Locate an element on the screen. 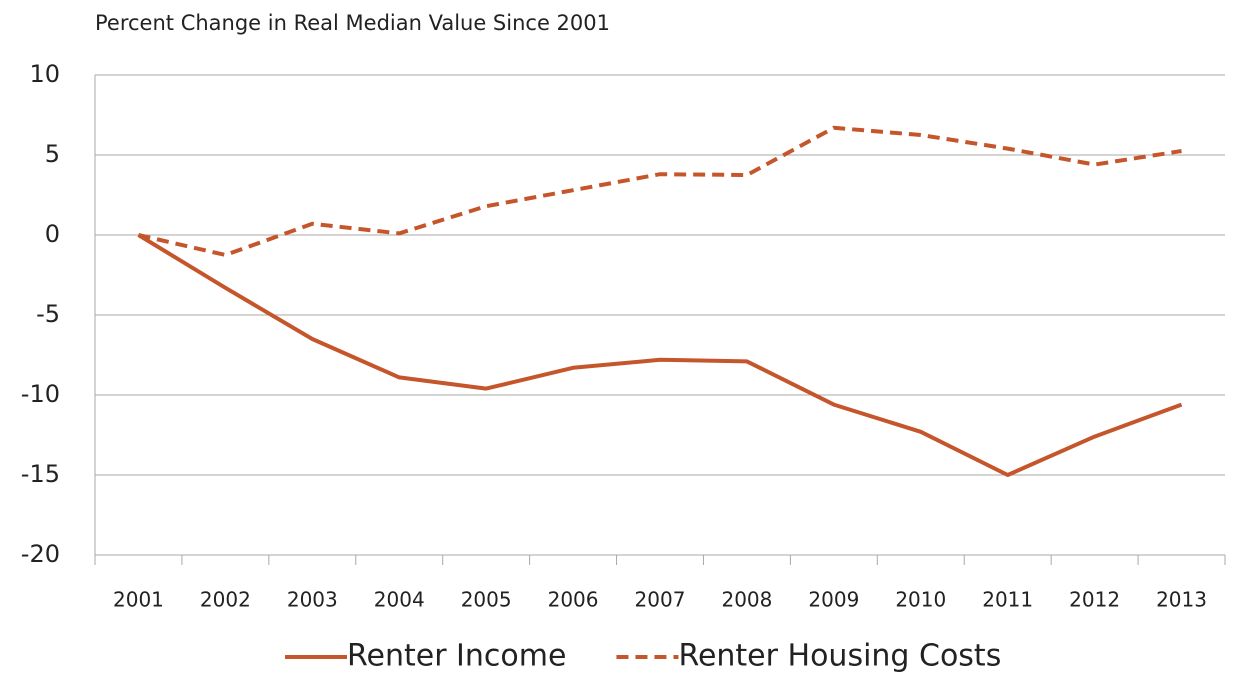 Image resolution: width=1237 pixels, height=676 pixels. y-tick-label: -20 is located at coordinates (40, 554).